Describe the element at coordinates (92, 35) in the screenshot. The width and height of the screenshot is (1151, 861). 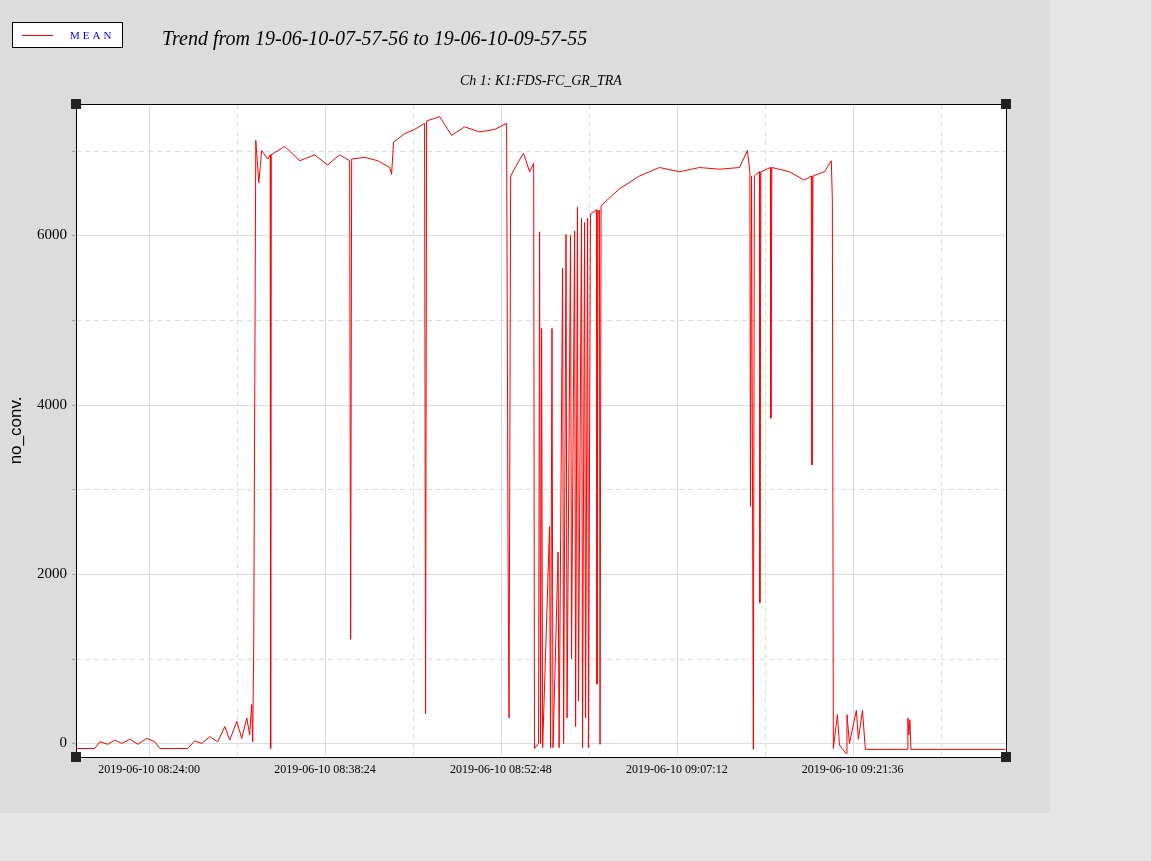
I see `legend-label: MEAN` at that location.